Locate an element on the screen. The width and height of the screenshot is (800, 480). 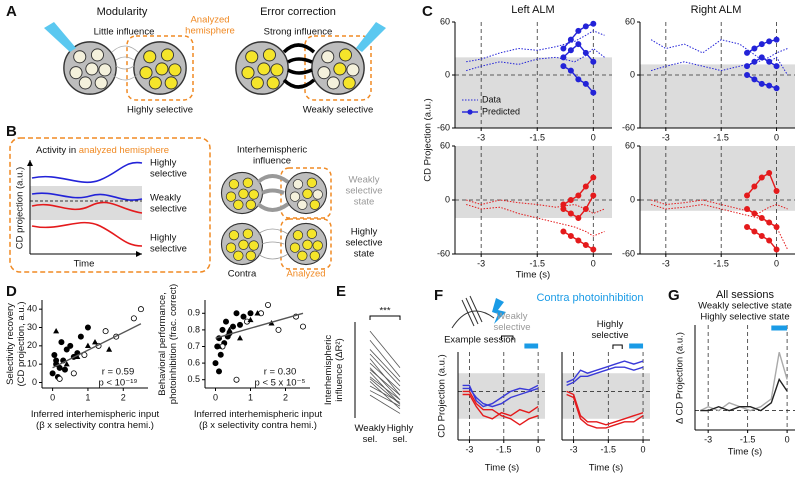
y-tick-label: 20 is located at coordinates (32, 345).